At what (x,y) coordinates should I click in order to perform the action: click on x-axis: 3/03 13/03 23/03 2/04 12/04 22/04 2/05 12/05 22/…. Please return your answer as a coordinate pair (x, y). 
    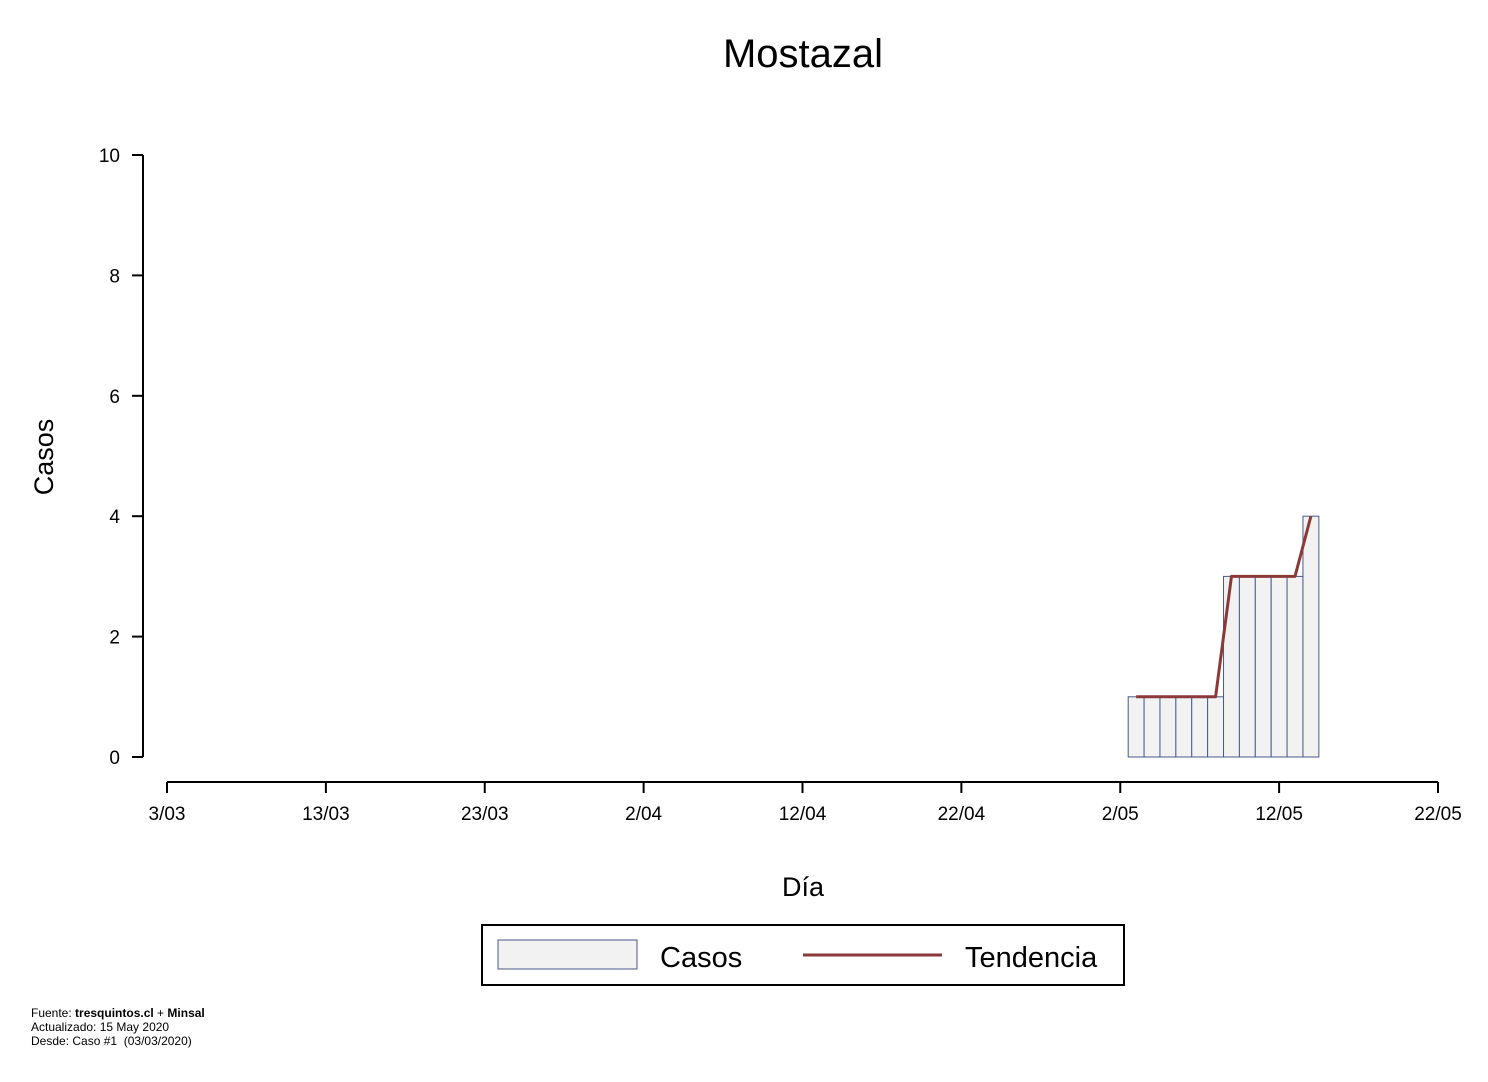
    Looking at the image, I should click on (805, 803).